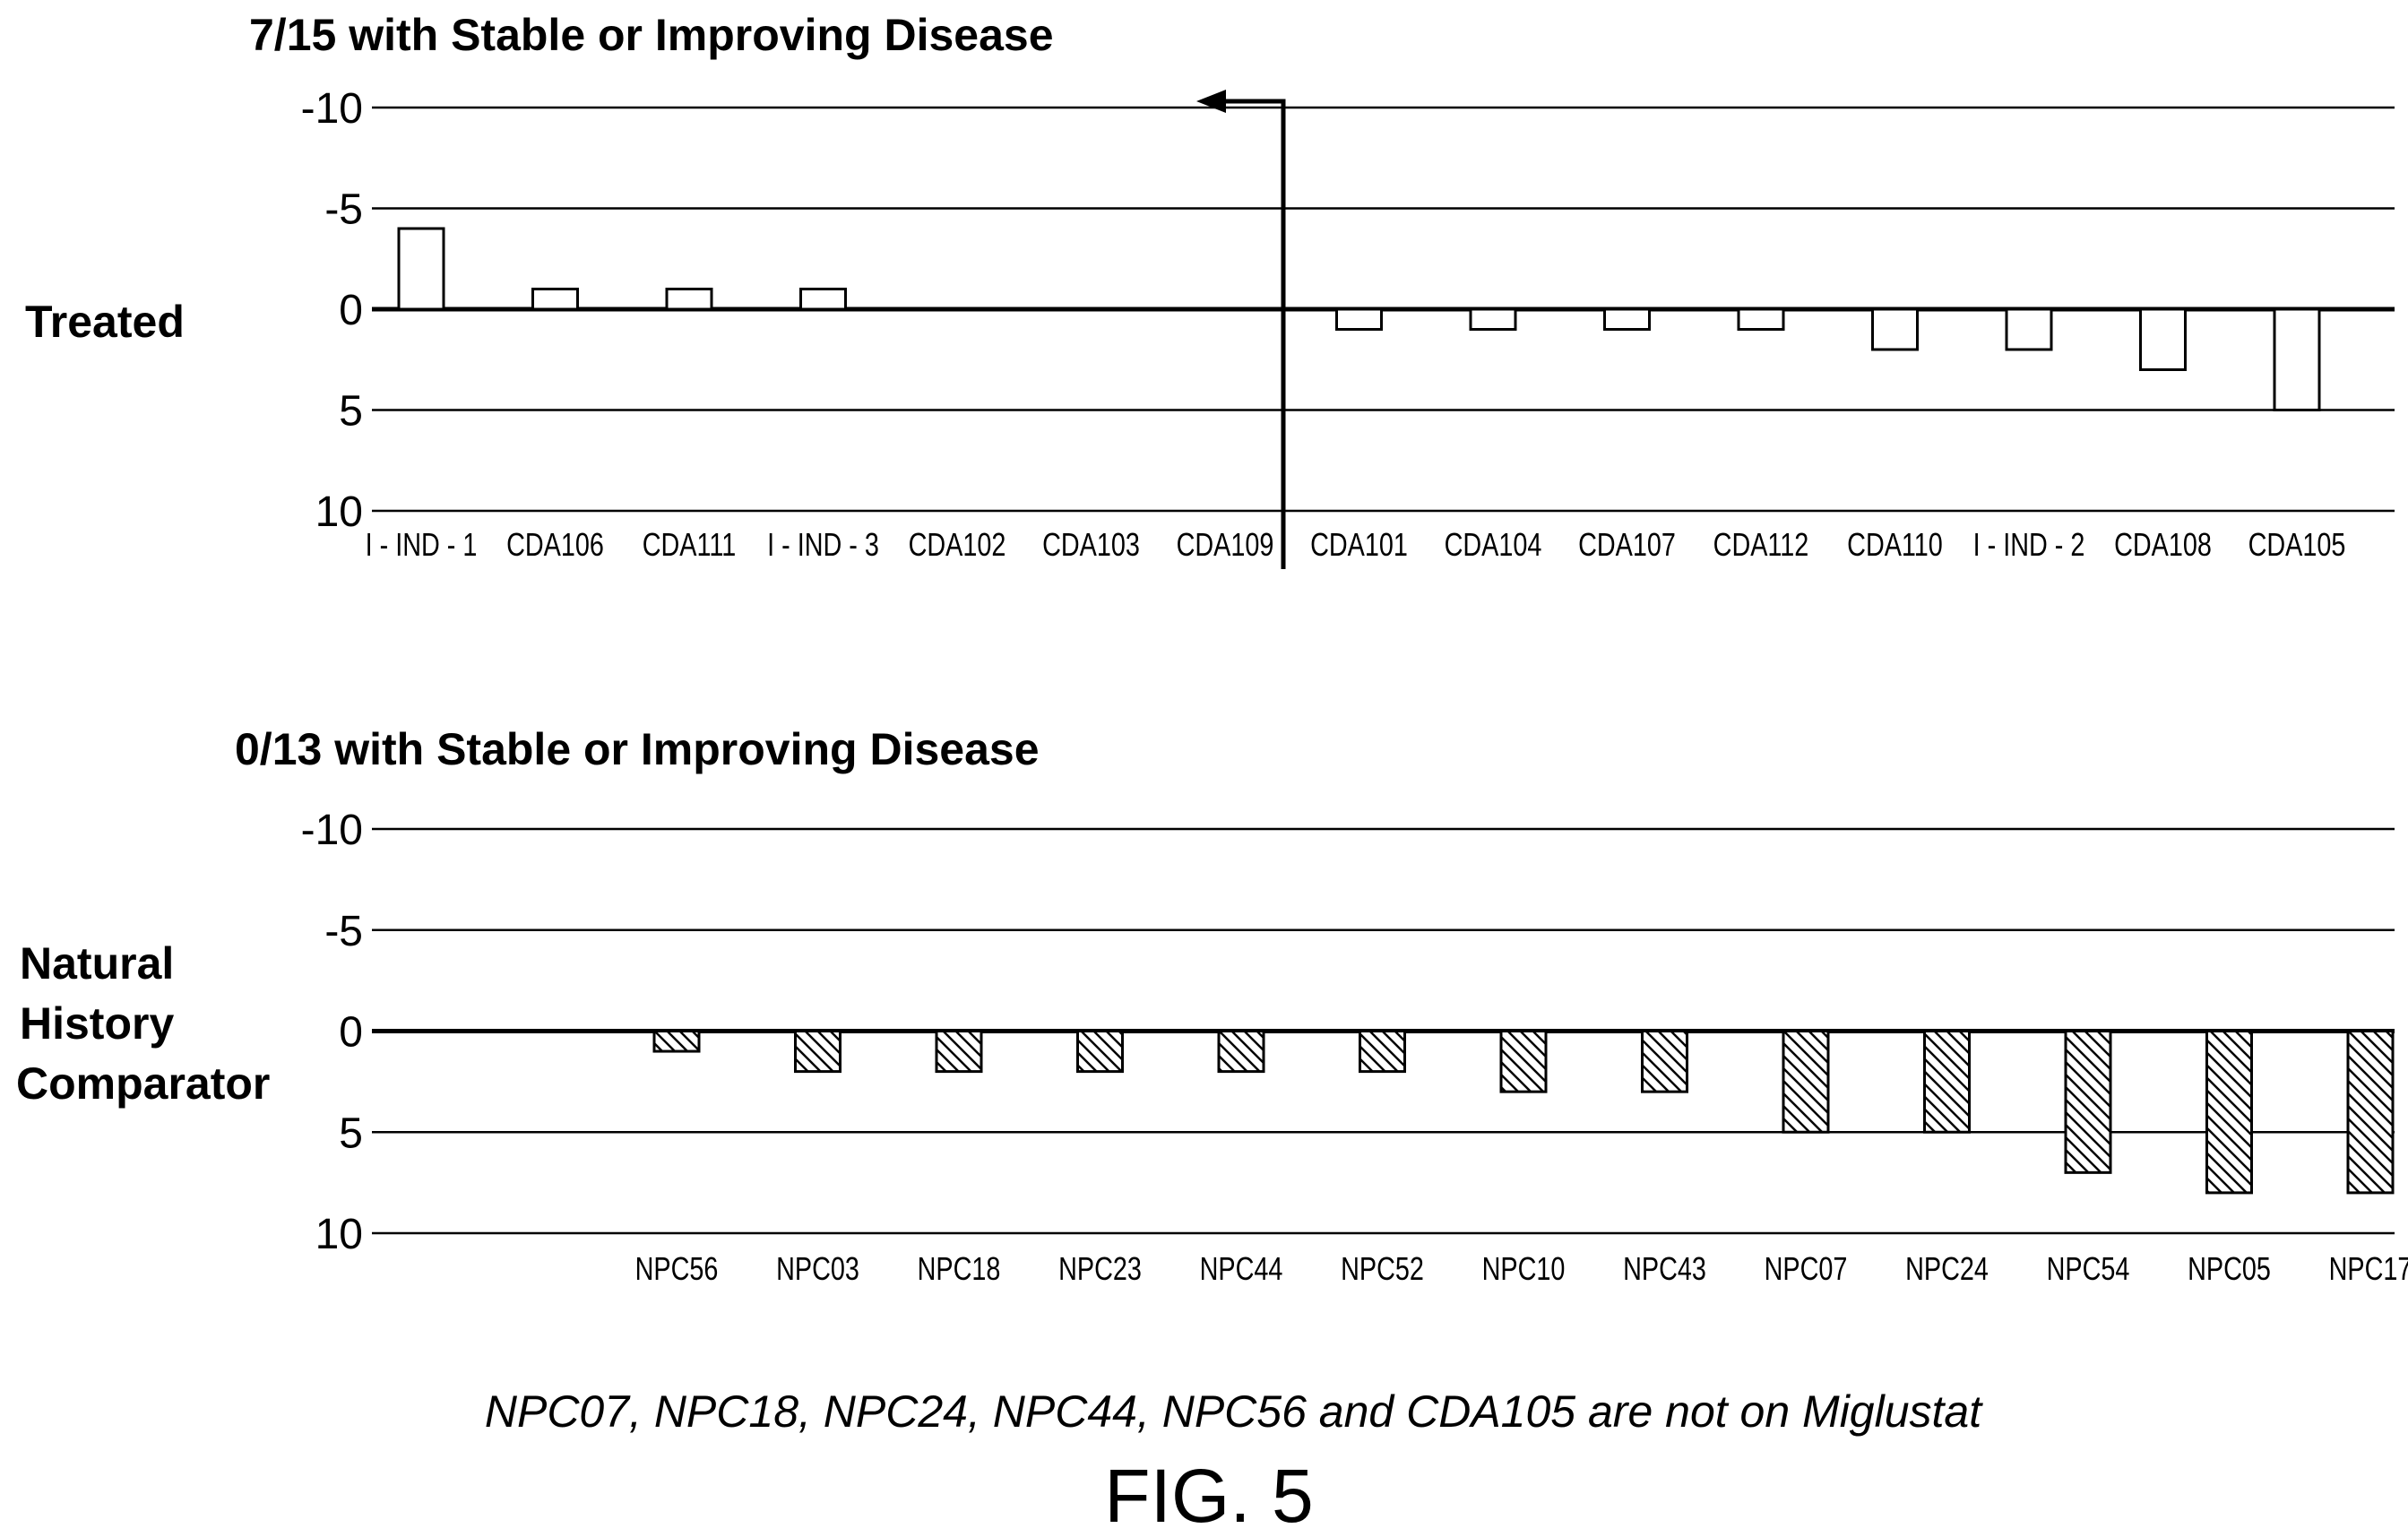 The width and height of the screenshot is (2408, 1537). What do you see at coordinates (677, 1268) in the screenshot?
I see `natural-category-label: NPC56` at bounding box center [677, 1268].